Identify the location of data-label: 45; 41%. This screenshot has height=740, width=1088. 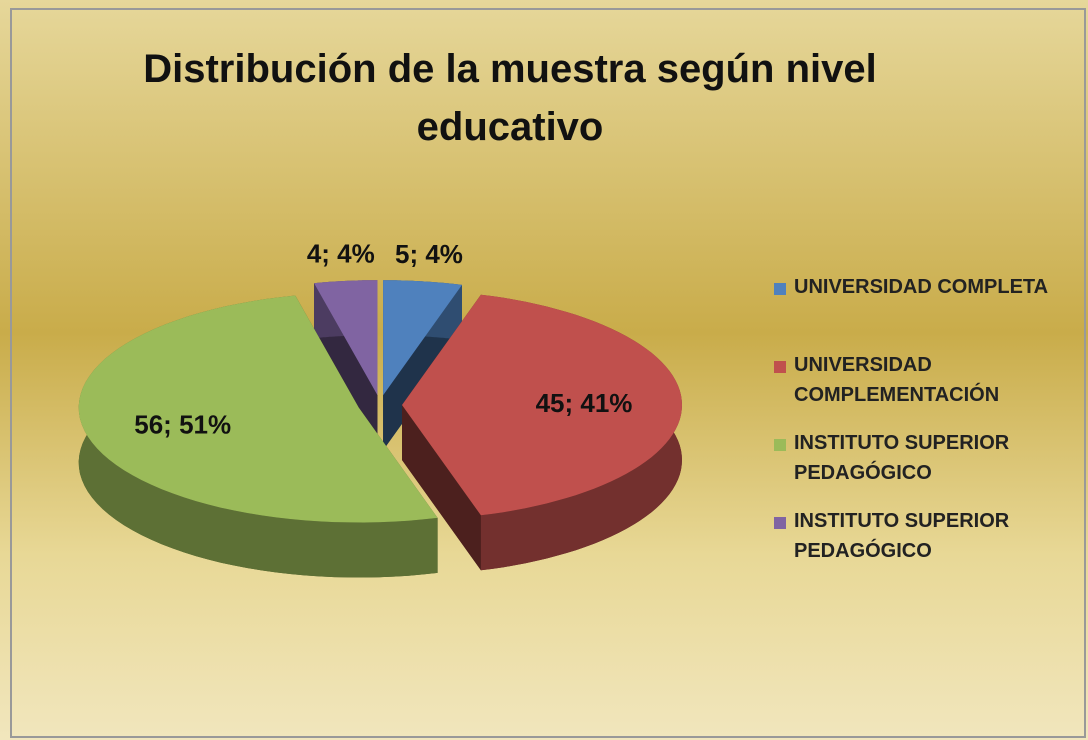
(584, 403).